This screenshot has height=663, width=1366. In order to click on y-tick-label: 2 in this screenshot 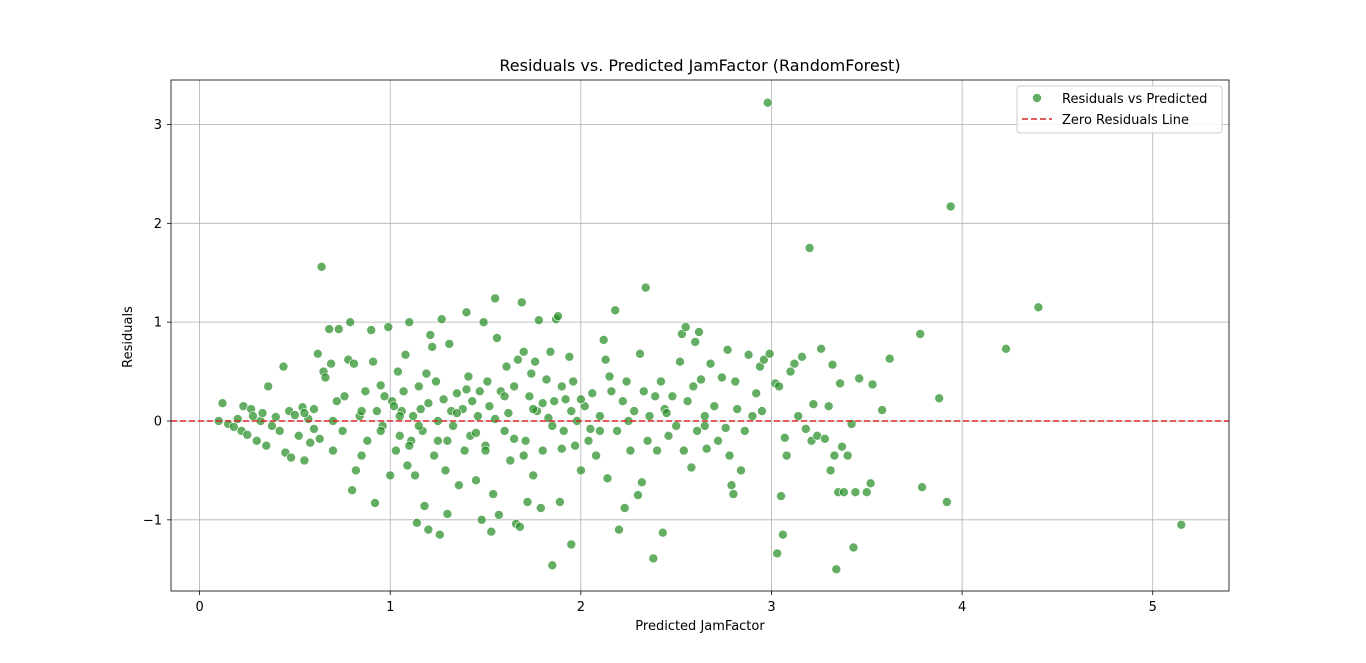, I will do `click(158, 224)`.